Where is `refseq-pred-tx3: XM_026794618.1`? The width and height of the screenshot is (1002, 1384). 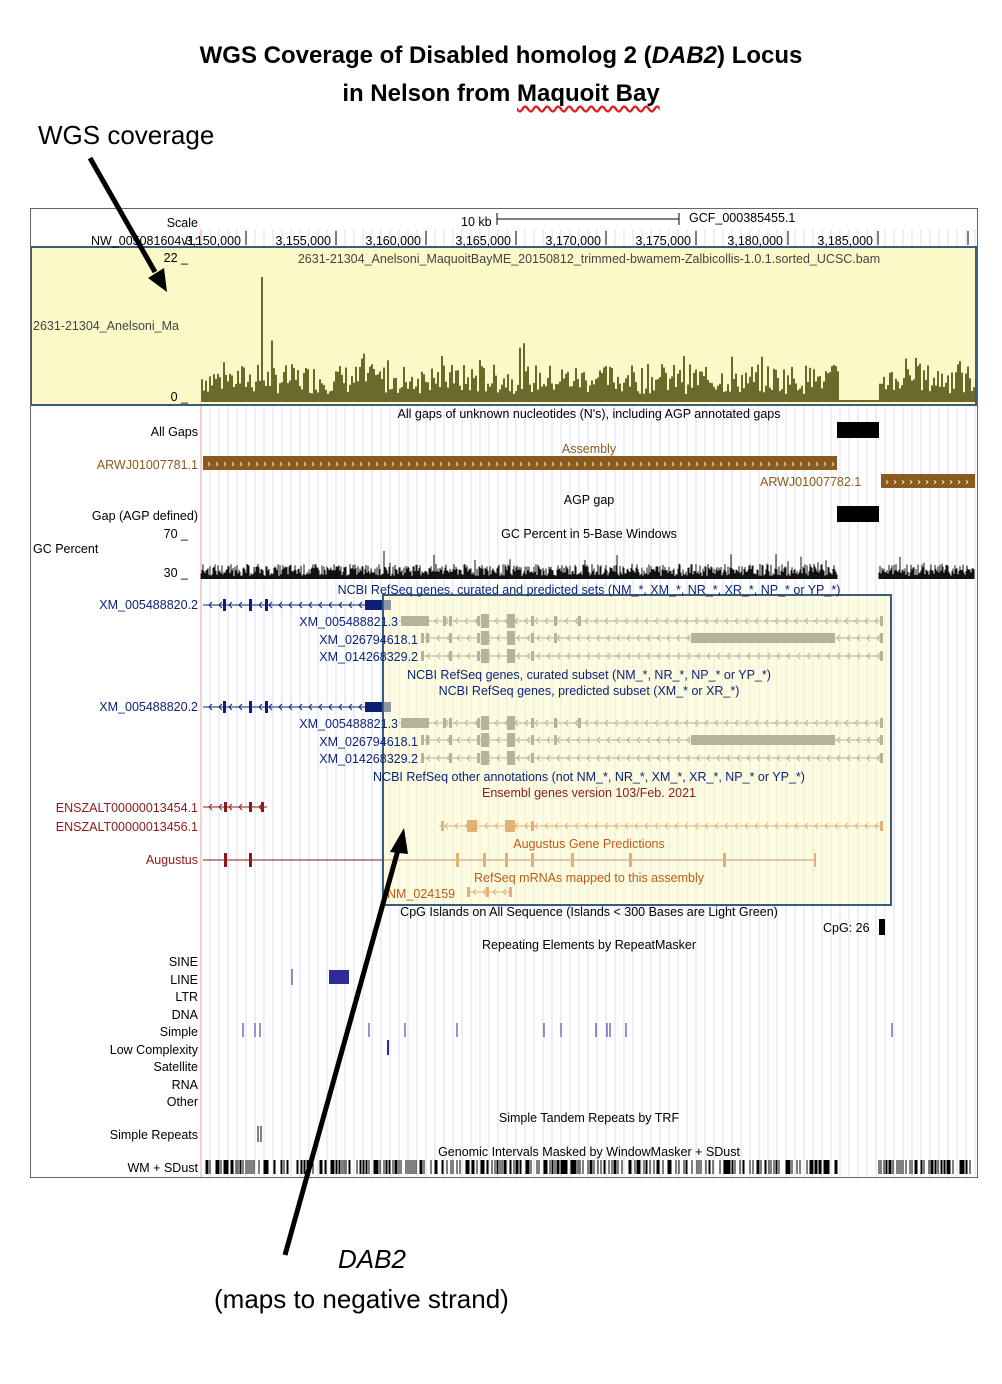 refseq-pred-tx3: XM_026794618.1 is located at coordinates (368, 742).